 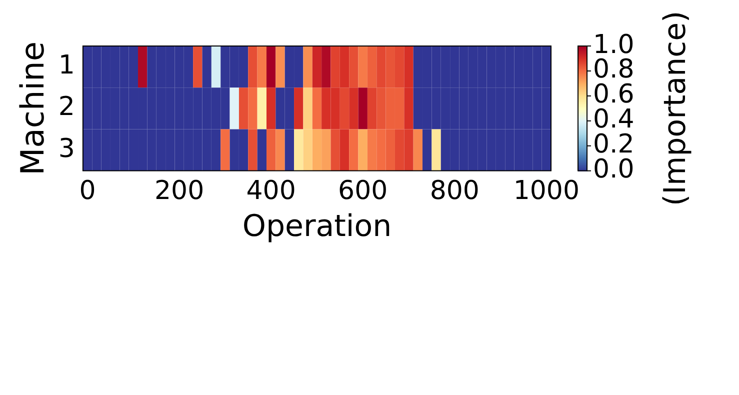 What do you see at coordinates (546, 191) in the screenshot?
I see `x-tick-label: 1000` at bounding box center [546, 191].